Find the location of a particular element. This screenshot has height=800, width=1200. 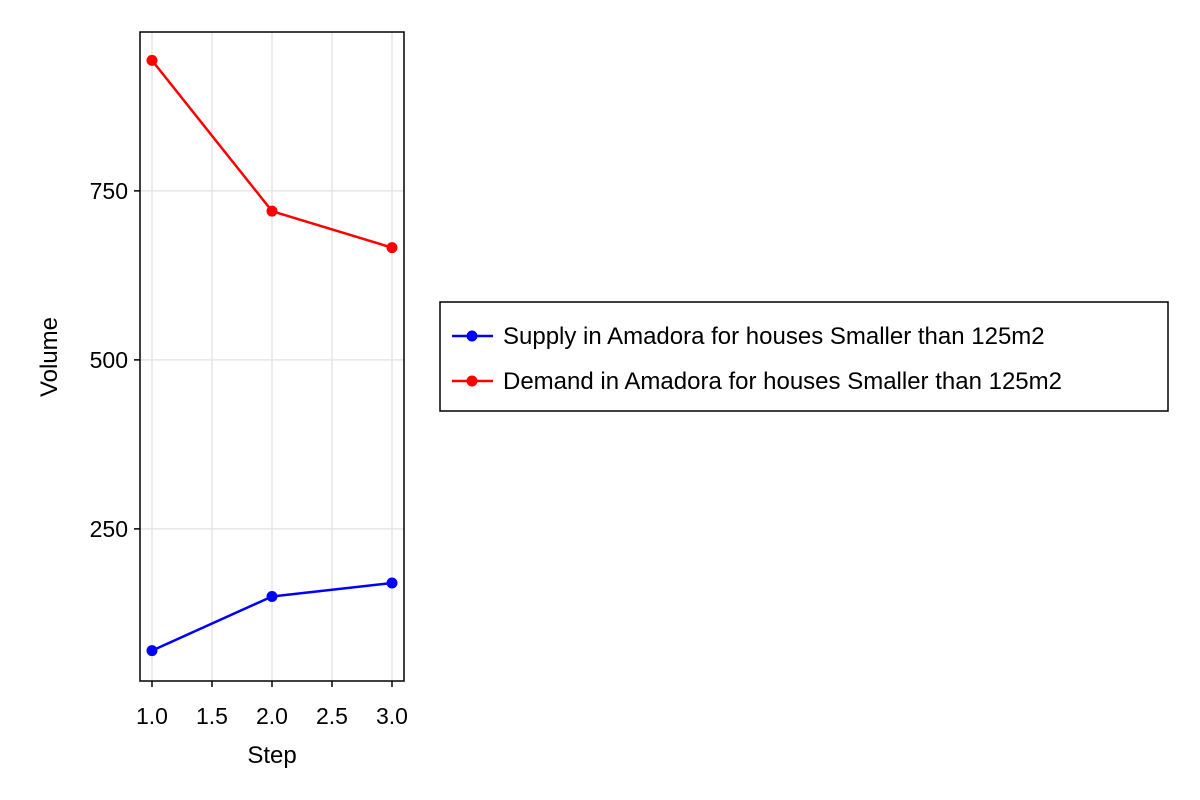

x-tick-label: 1.5 is located at coordinates (212, 716).